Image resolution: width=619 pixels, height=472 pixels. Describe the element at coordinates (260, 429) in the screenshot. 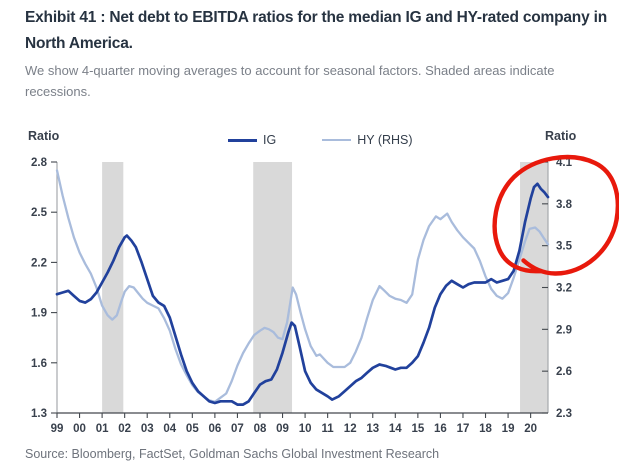

I see `x-axis-tick-label: 08` at that location.